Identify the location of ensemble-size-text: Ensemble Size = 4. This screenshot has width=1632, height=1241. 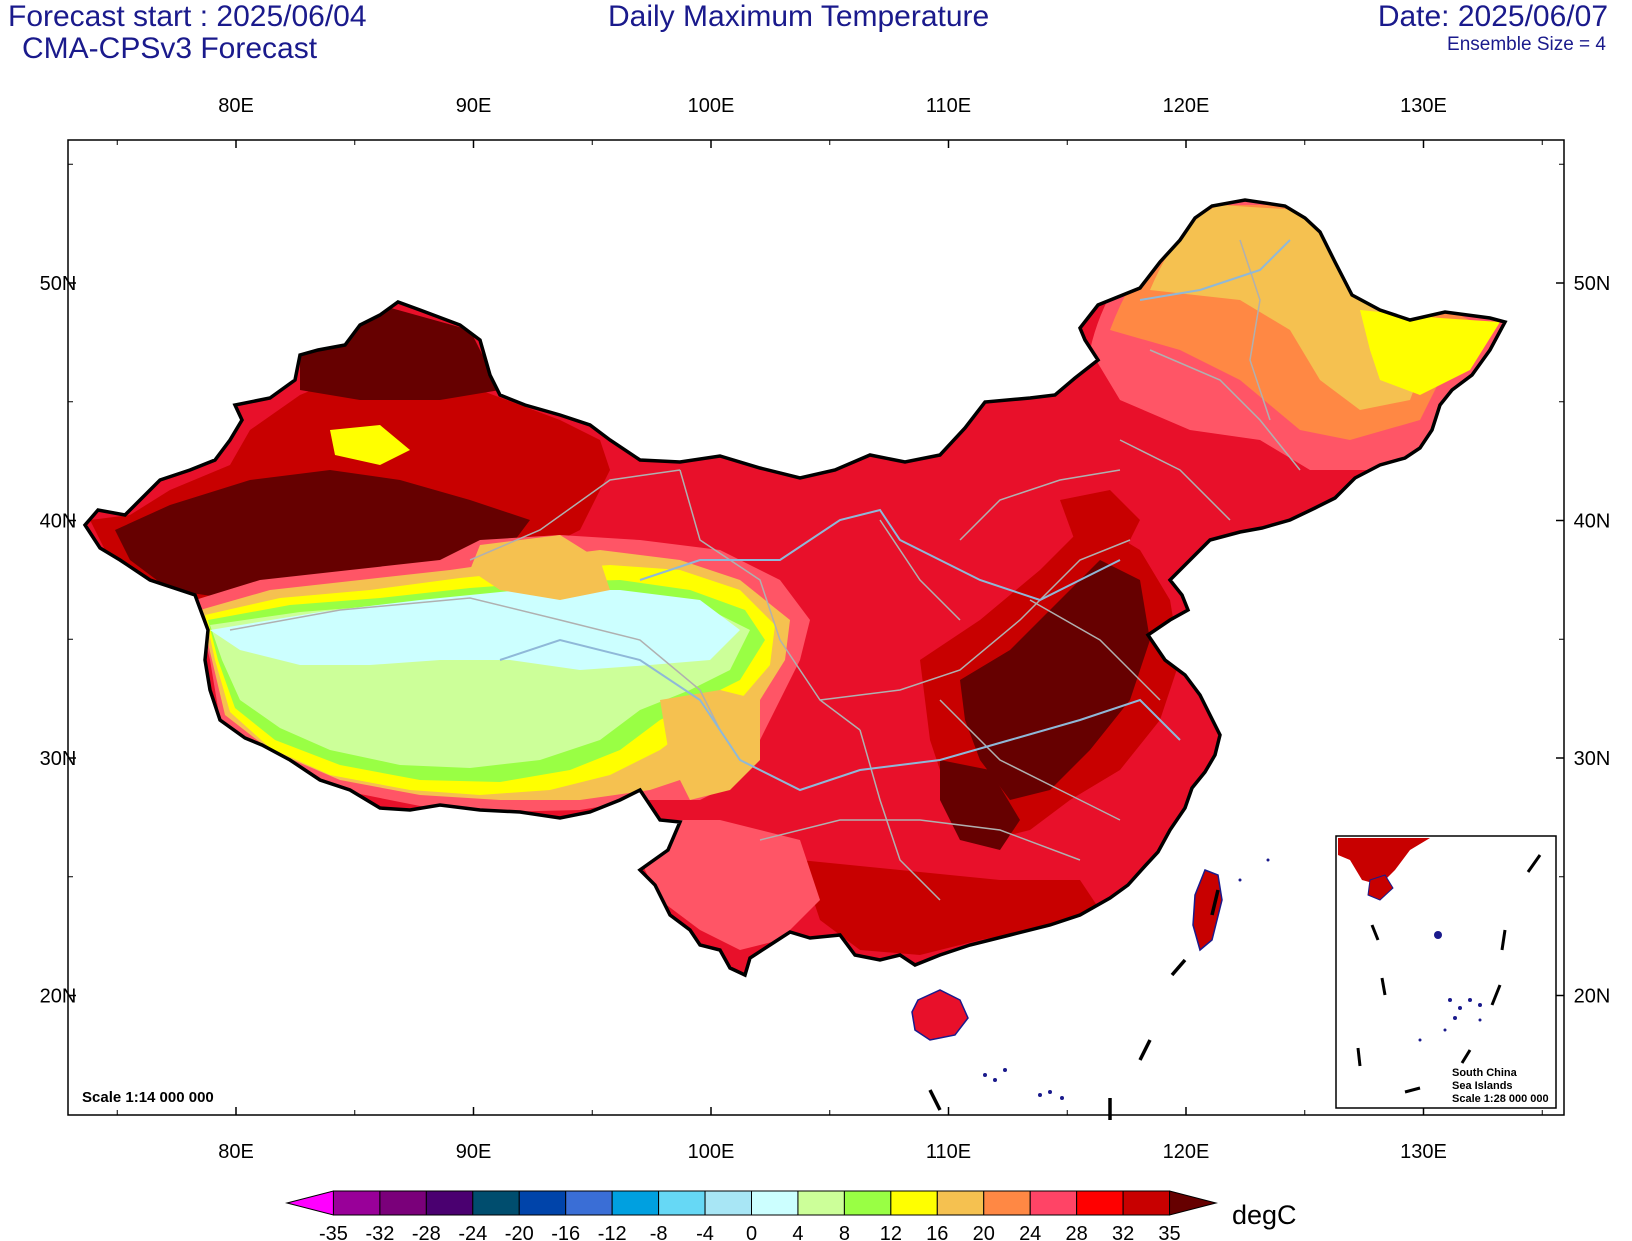
(1526, 44).